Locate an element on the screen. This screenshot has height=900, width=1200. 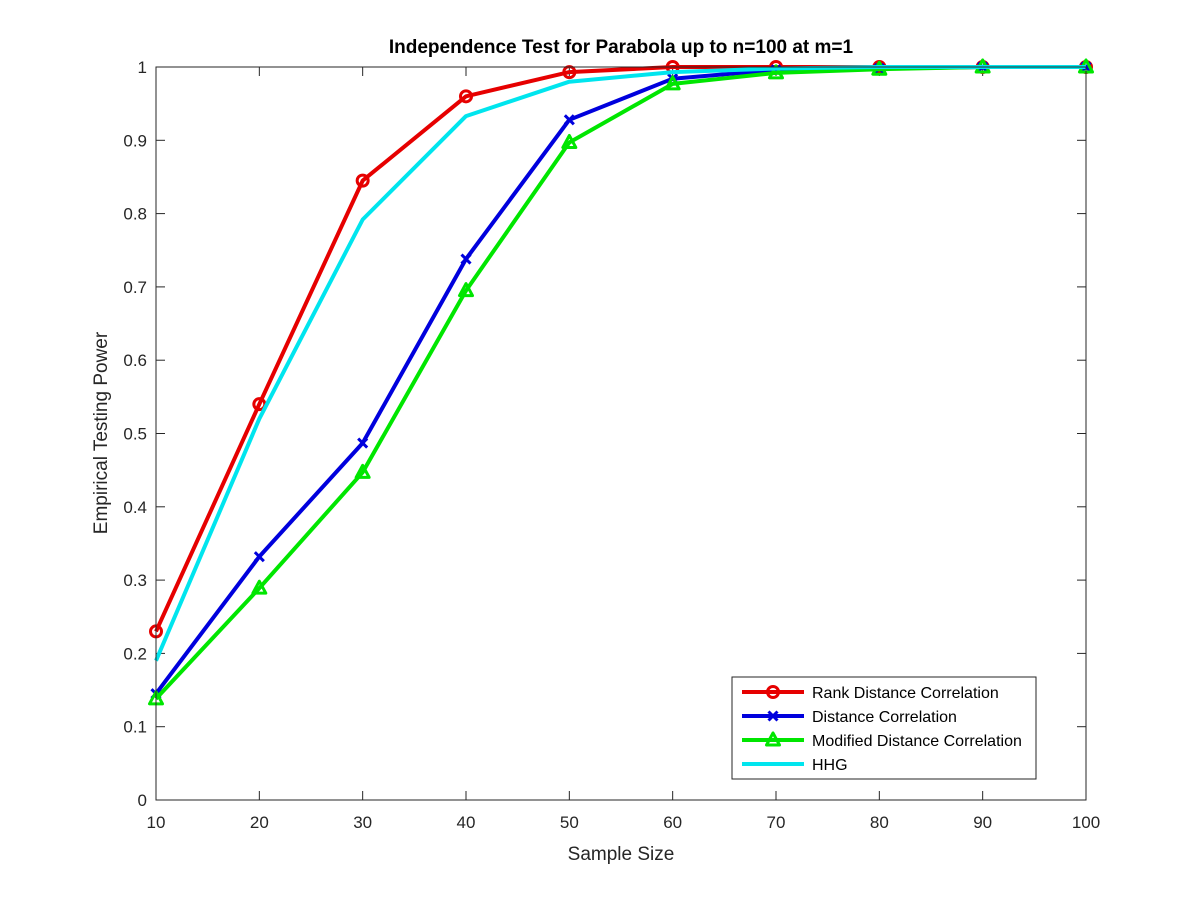
x-tick-label: 70 is located at coordinates (776, 822).